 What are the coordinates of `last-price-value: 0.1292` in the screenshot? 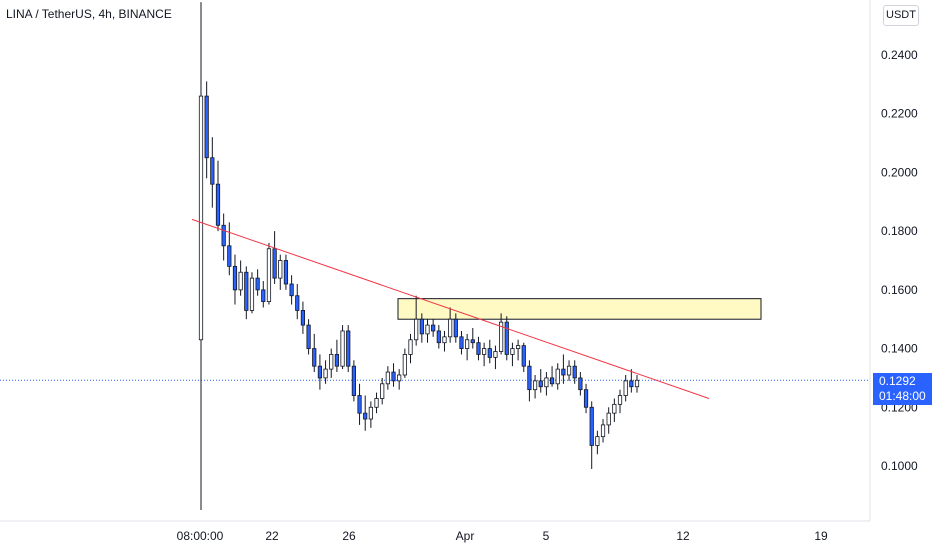 It's located at (897, 381).